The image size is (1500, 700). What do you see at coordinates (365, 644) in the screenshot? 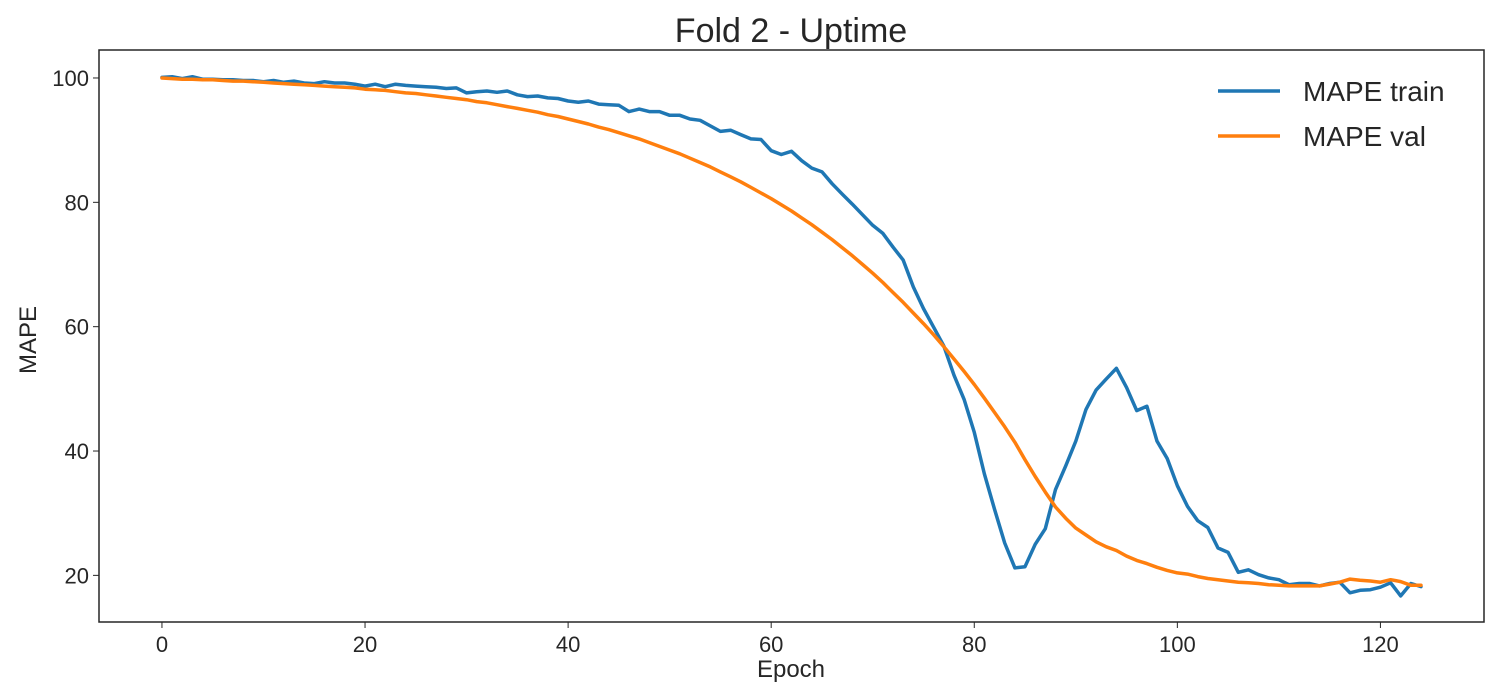
I see `x-tick-label: 20` at bounding box center [365, 644].